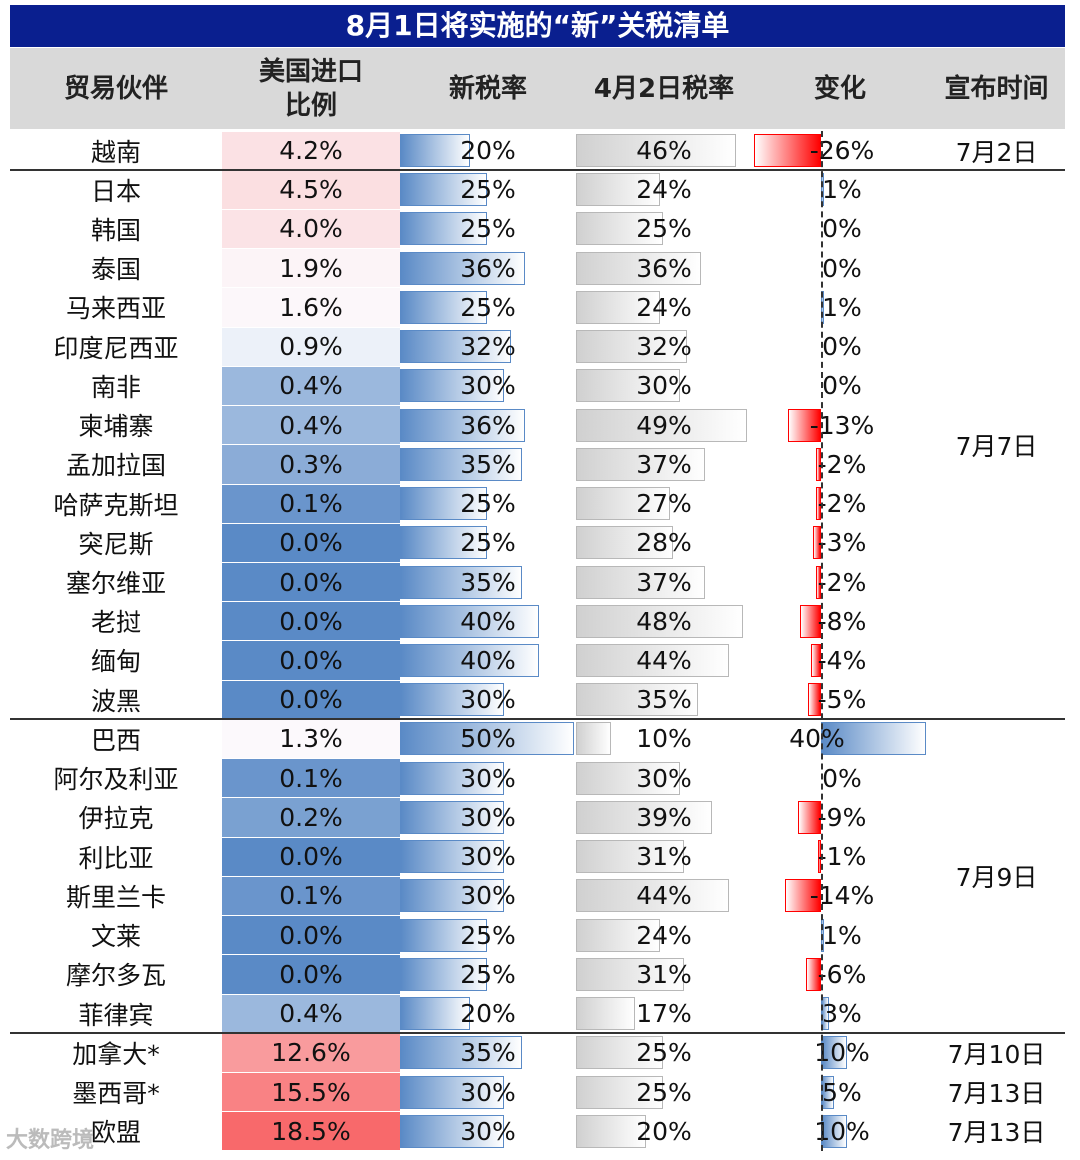  I want to click on country-name: 塞尔维亚, so click(115, 584).